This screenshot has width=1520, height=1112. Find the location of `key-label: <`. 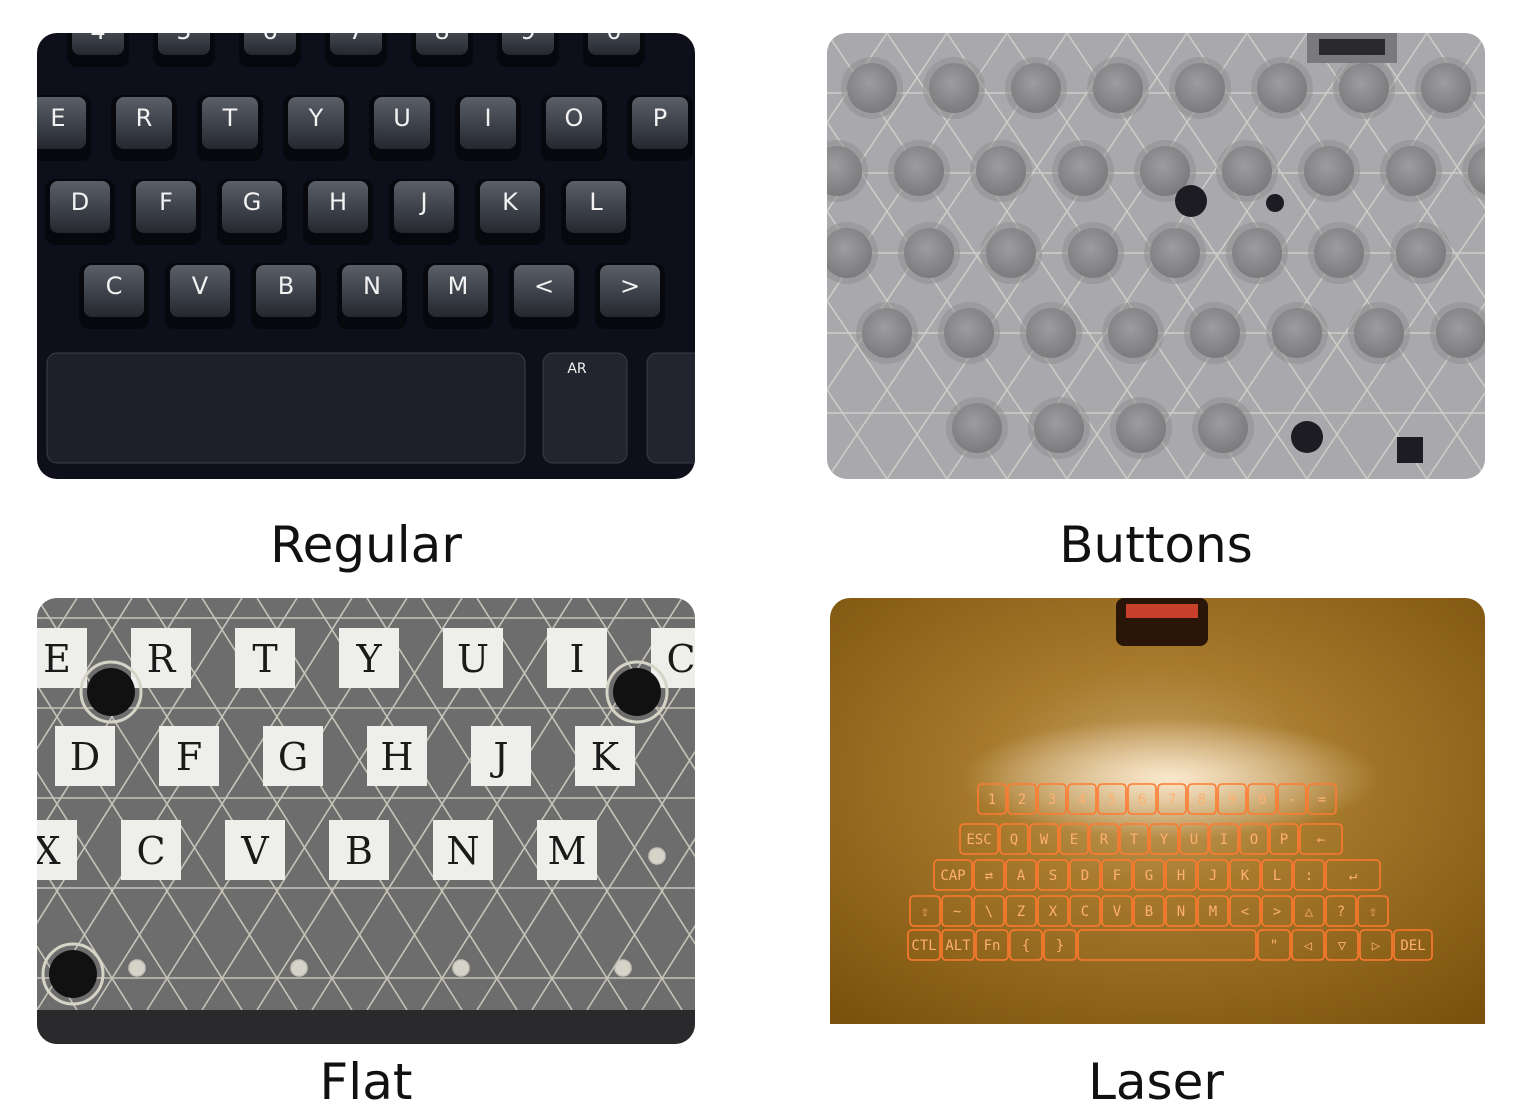

key-label: < is located at coordinates (1245, 912).